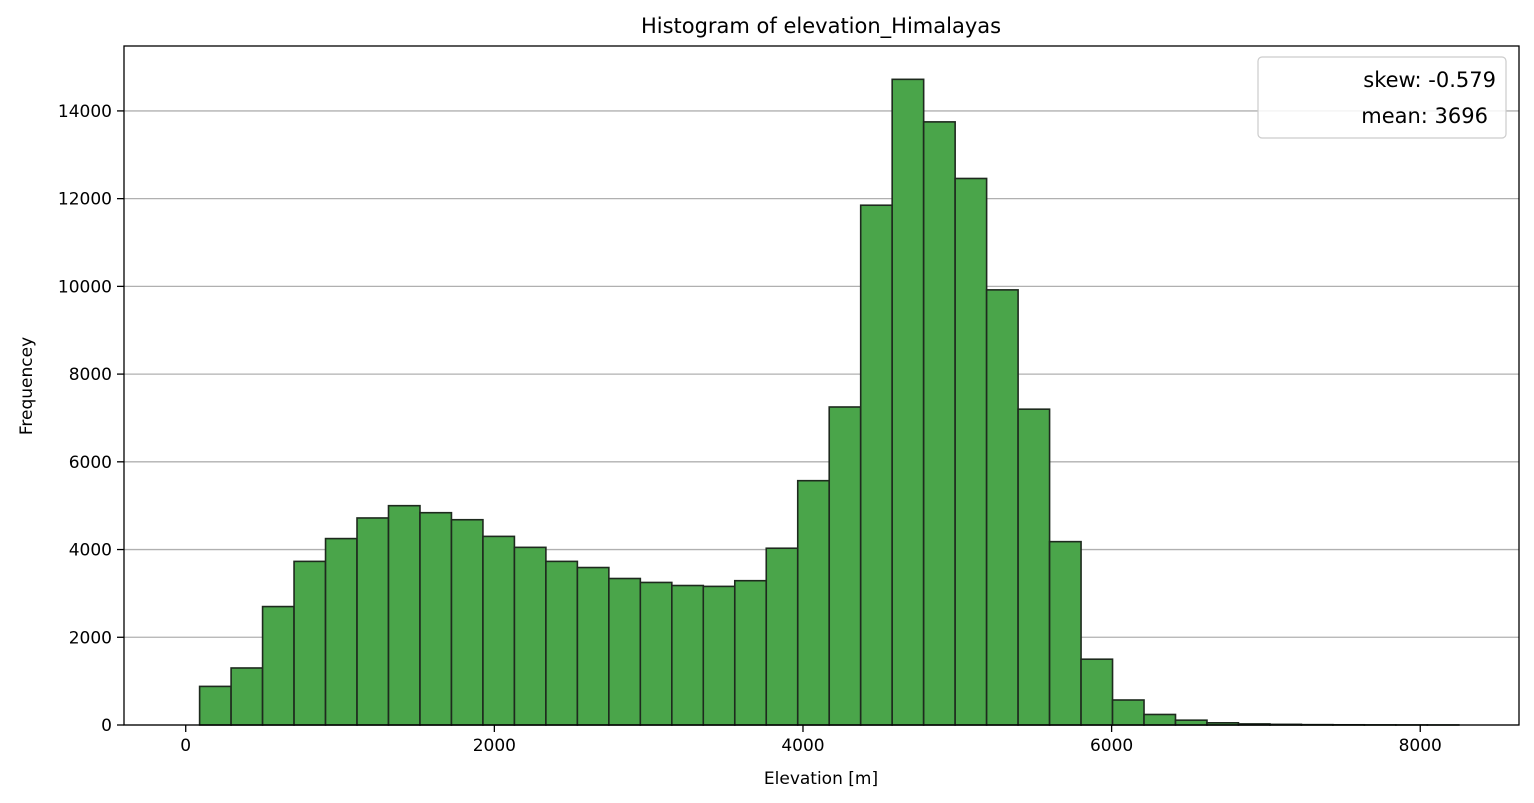 The width and height of the screenshot is (1534, 803). Describe the element at coordinates (106, 726) in the screenshot. I see `y-tick-label: 0` at that location.